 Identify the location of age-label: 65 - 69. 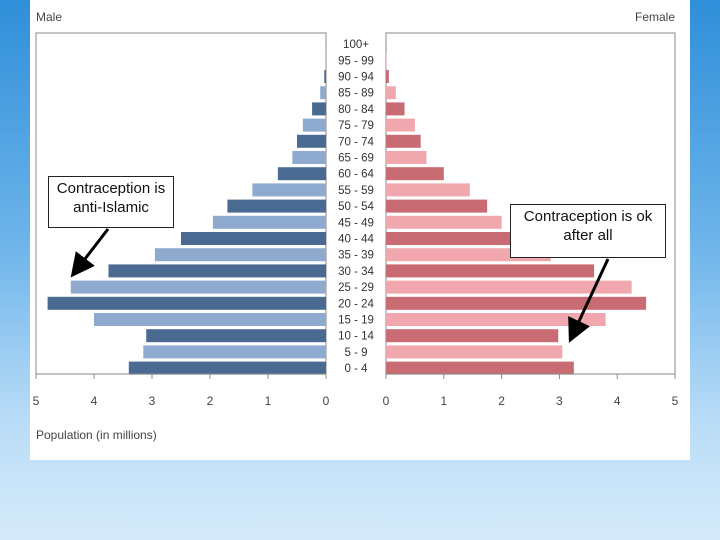
(356, 159).